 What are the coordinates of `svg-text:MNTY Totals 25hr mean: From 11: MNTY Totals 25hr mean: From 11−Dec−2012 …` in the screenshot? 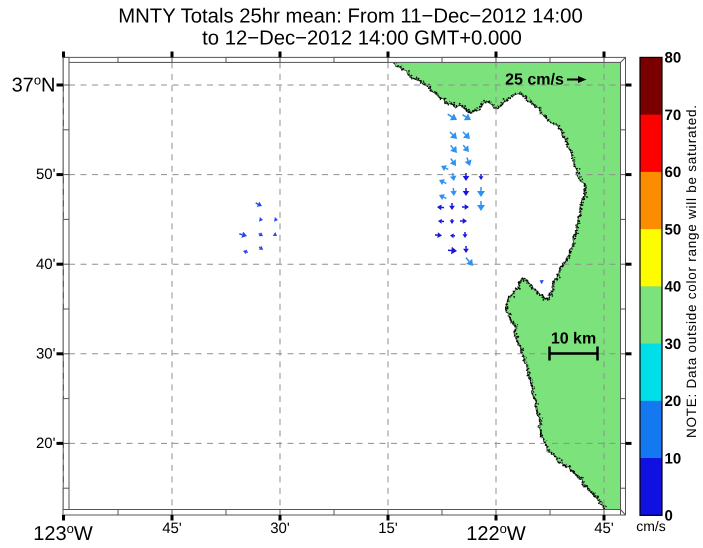 It's located at (350, 17).